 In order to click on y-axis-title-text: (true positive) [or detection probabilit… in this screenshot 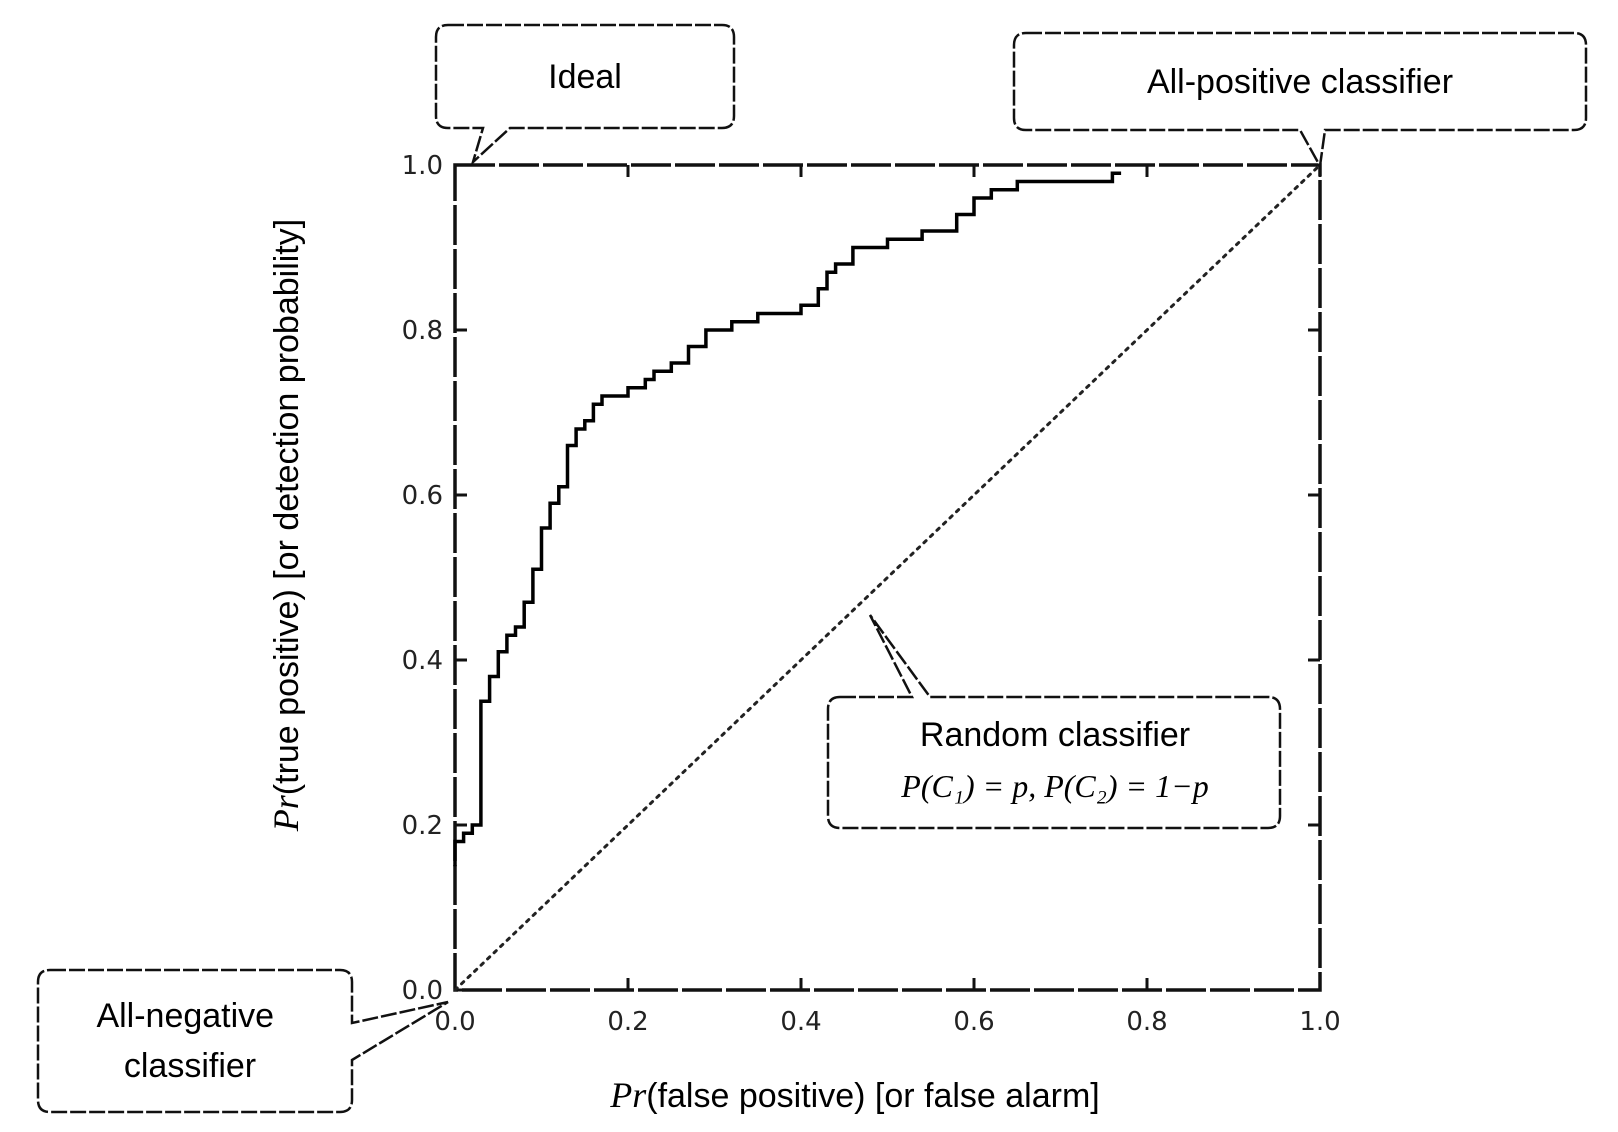, I will do `click(287, 507)`.